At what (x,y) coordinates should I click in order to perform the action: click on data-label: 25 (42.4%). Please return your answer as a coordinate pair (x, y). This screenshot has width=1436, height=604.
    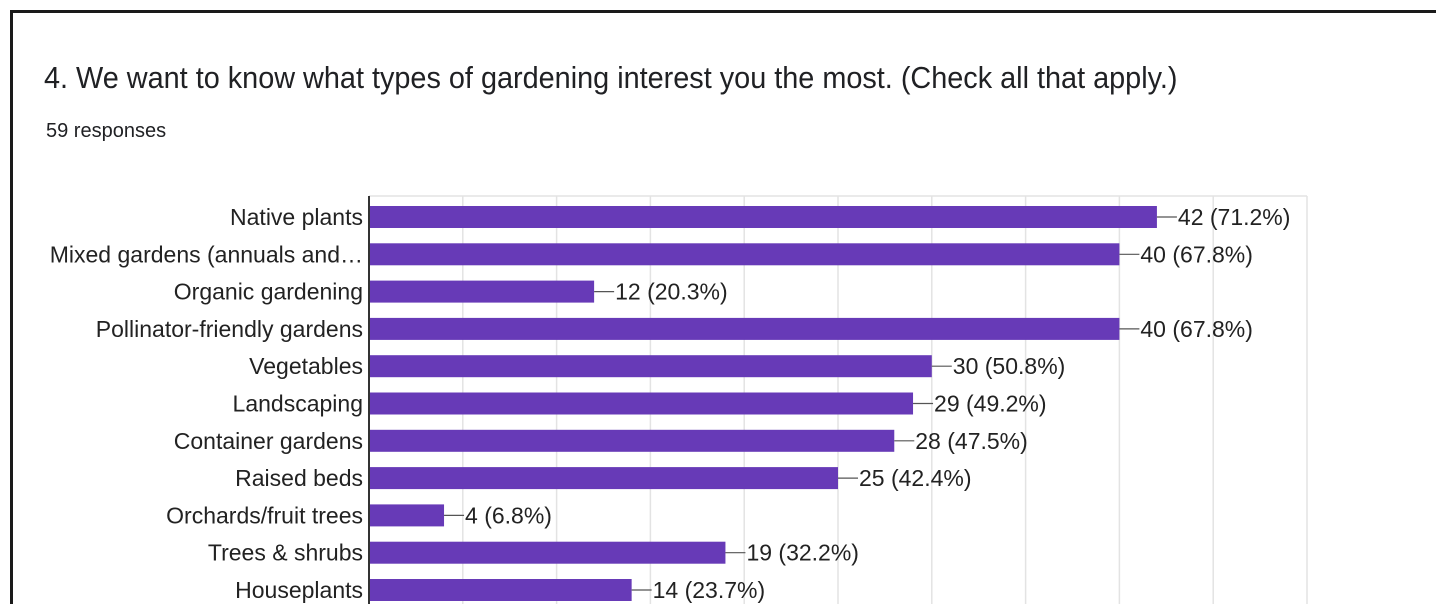
    Looking at the image, I should click on (915, 478).